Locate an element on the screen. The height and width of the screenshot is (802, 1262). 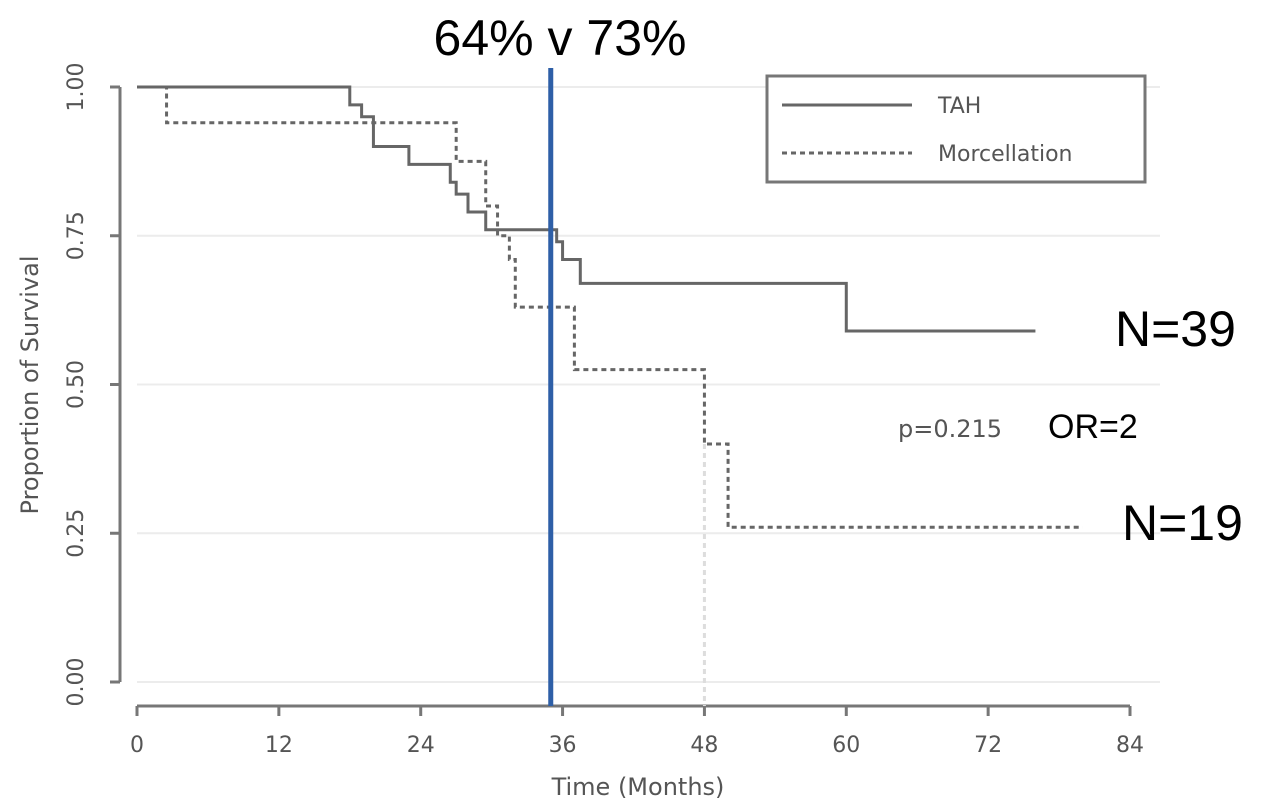
x-tick-label: 84 is located at coordinates (1130, 745).